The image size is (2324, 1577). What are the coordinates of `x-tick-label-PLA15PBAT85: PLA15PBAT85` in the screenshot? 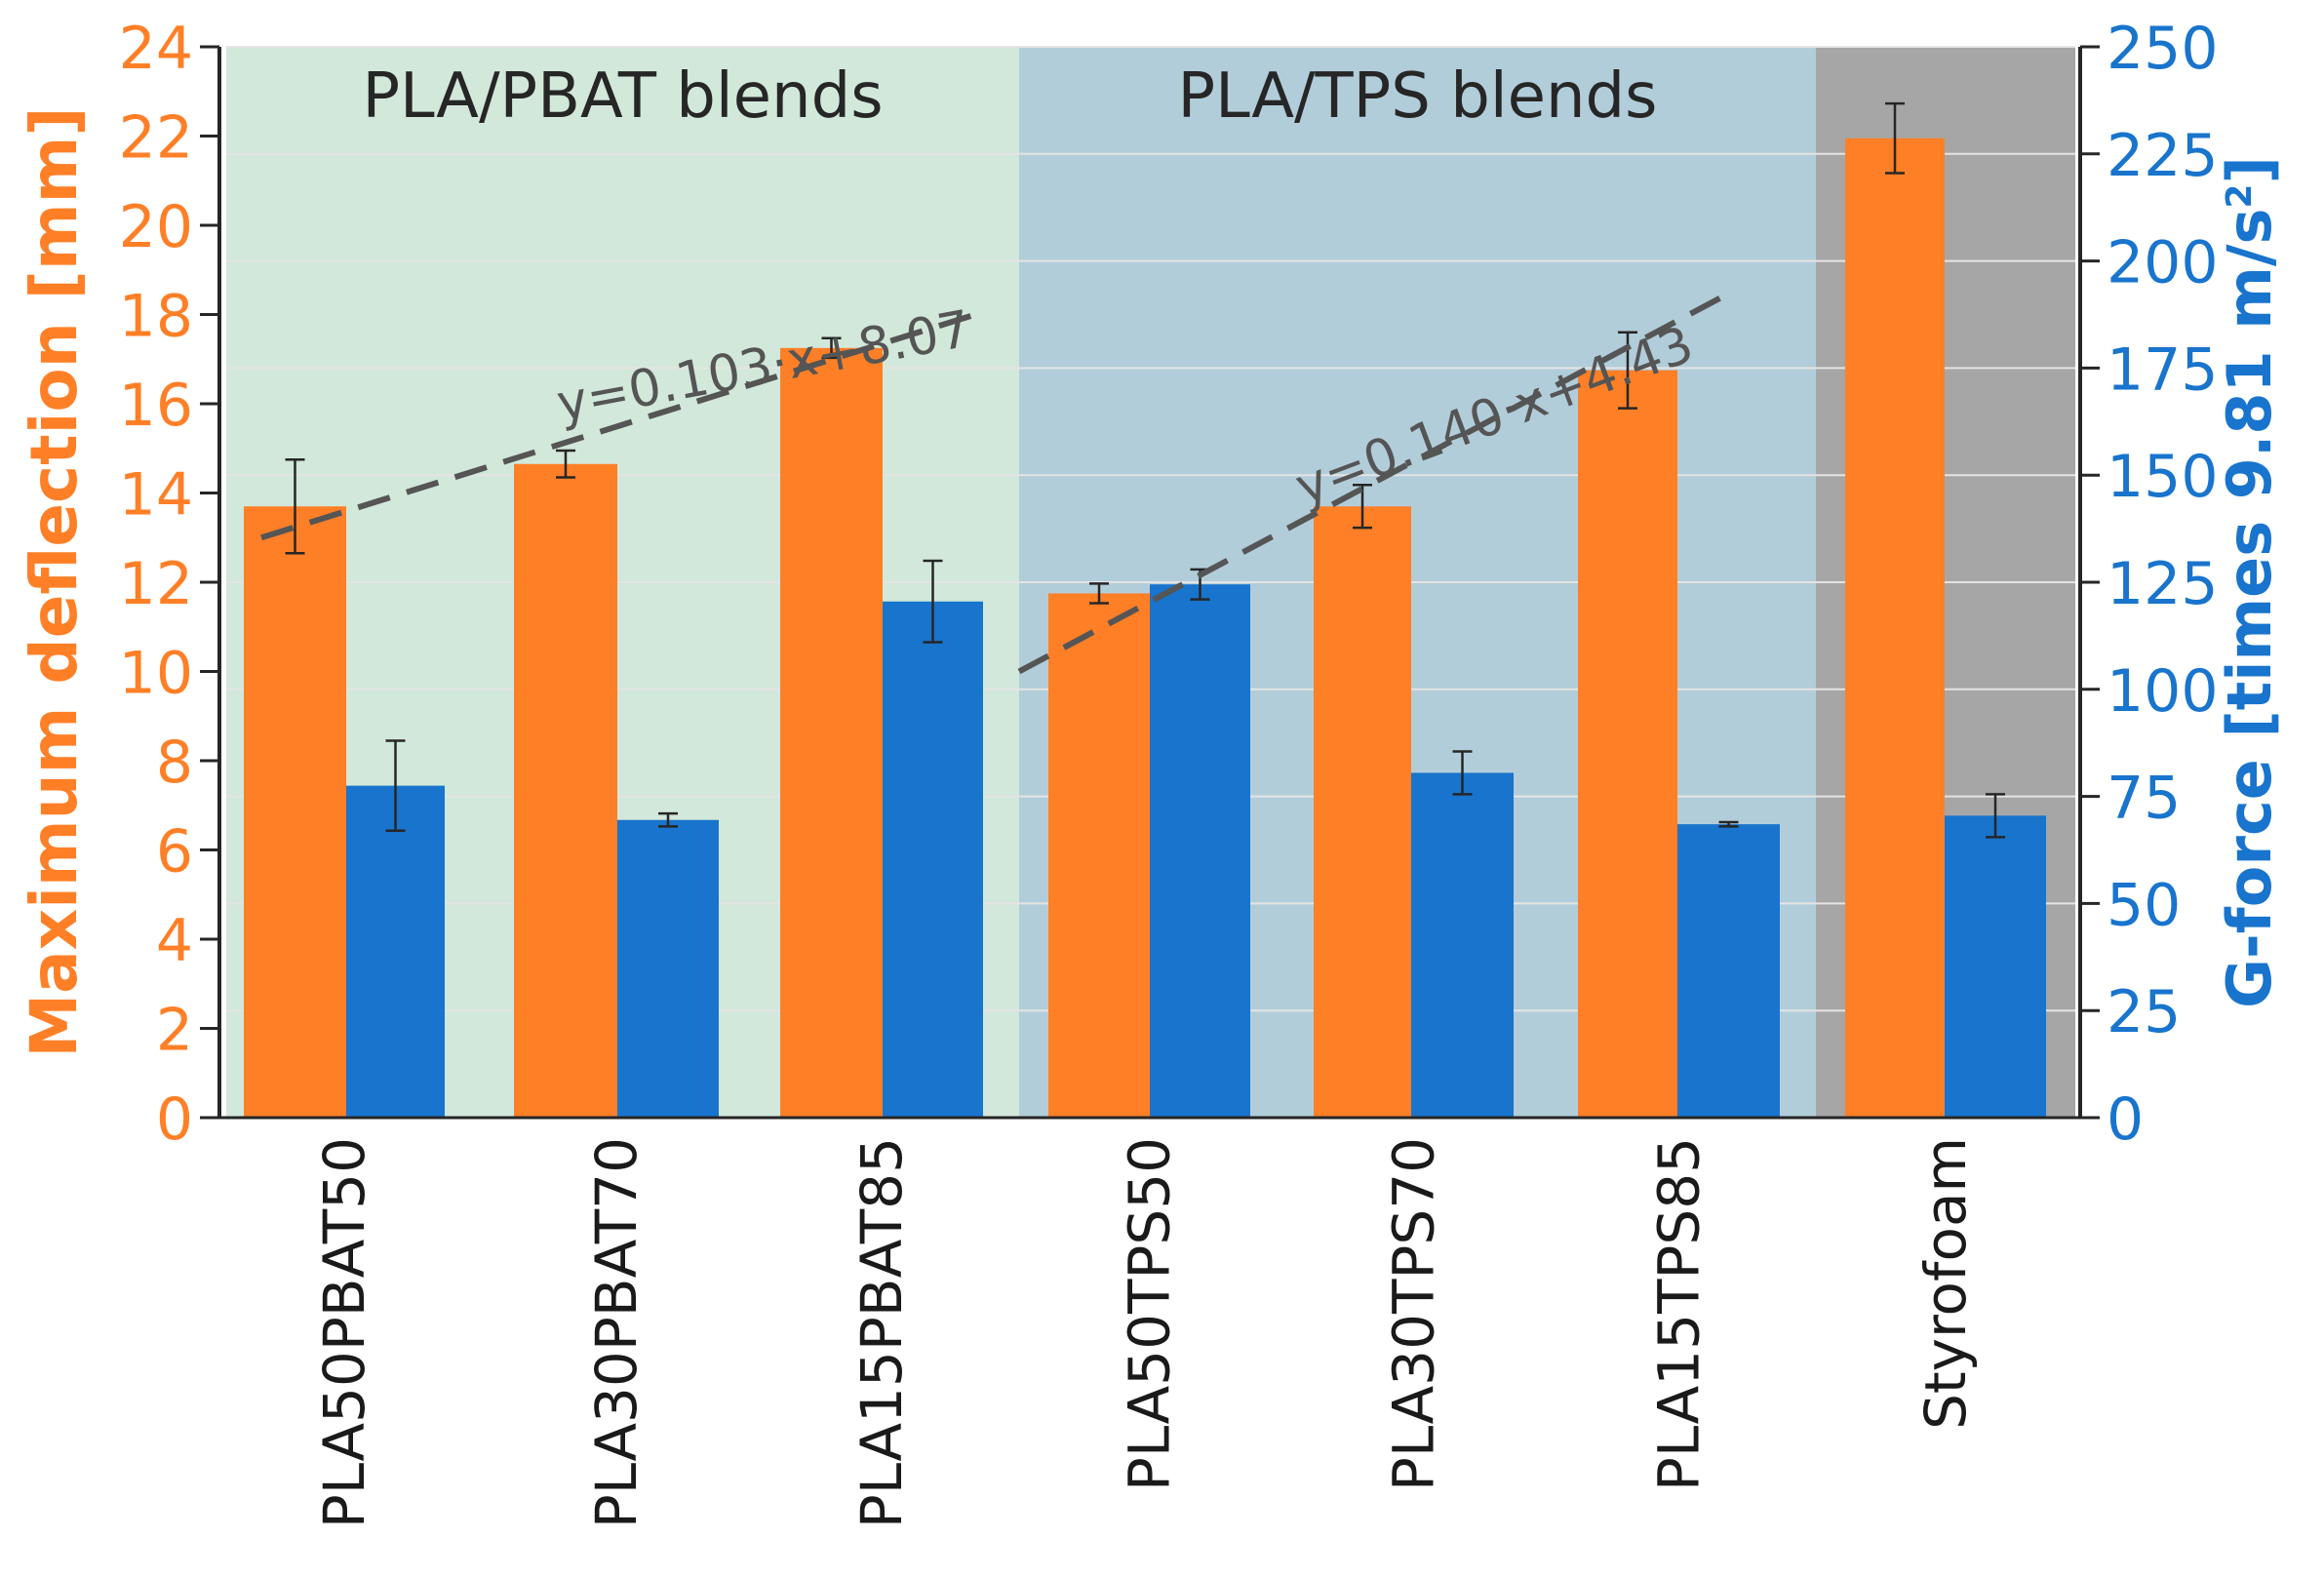 It's located at (881, 1332).